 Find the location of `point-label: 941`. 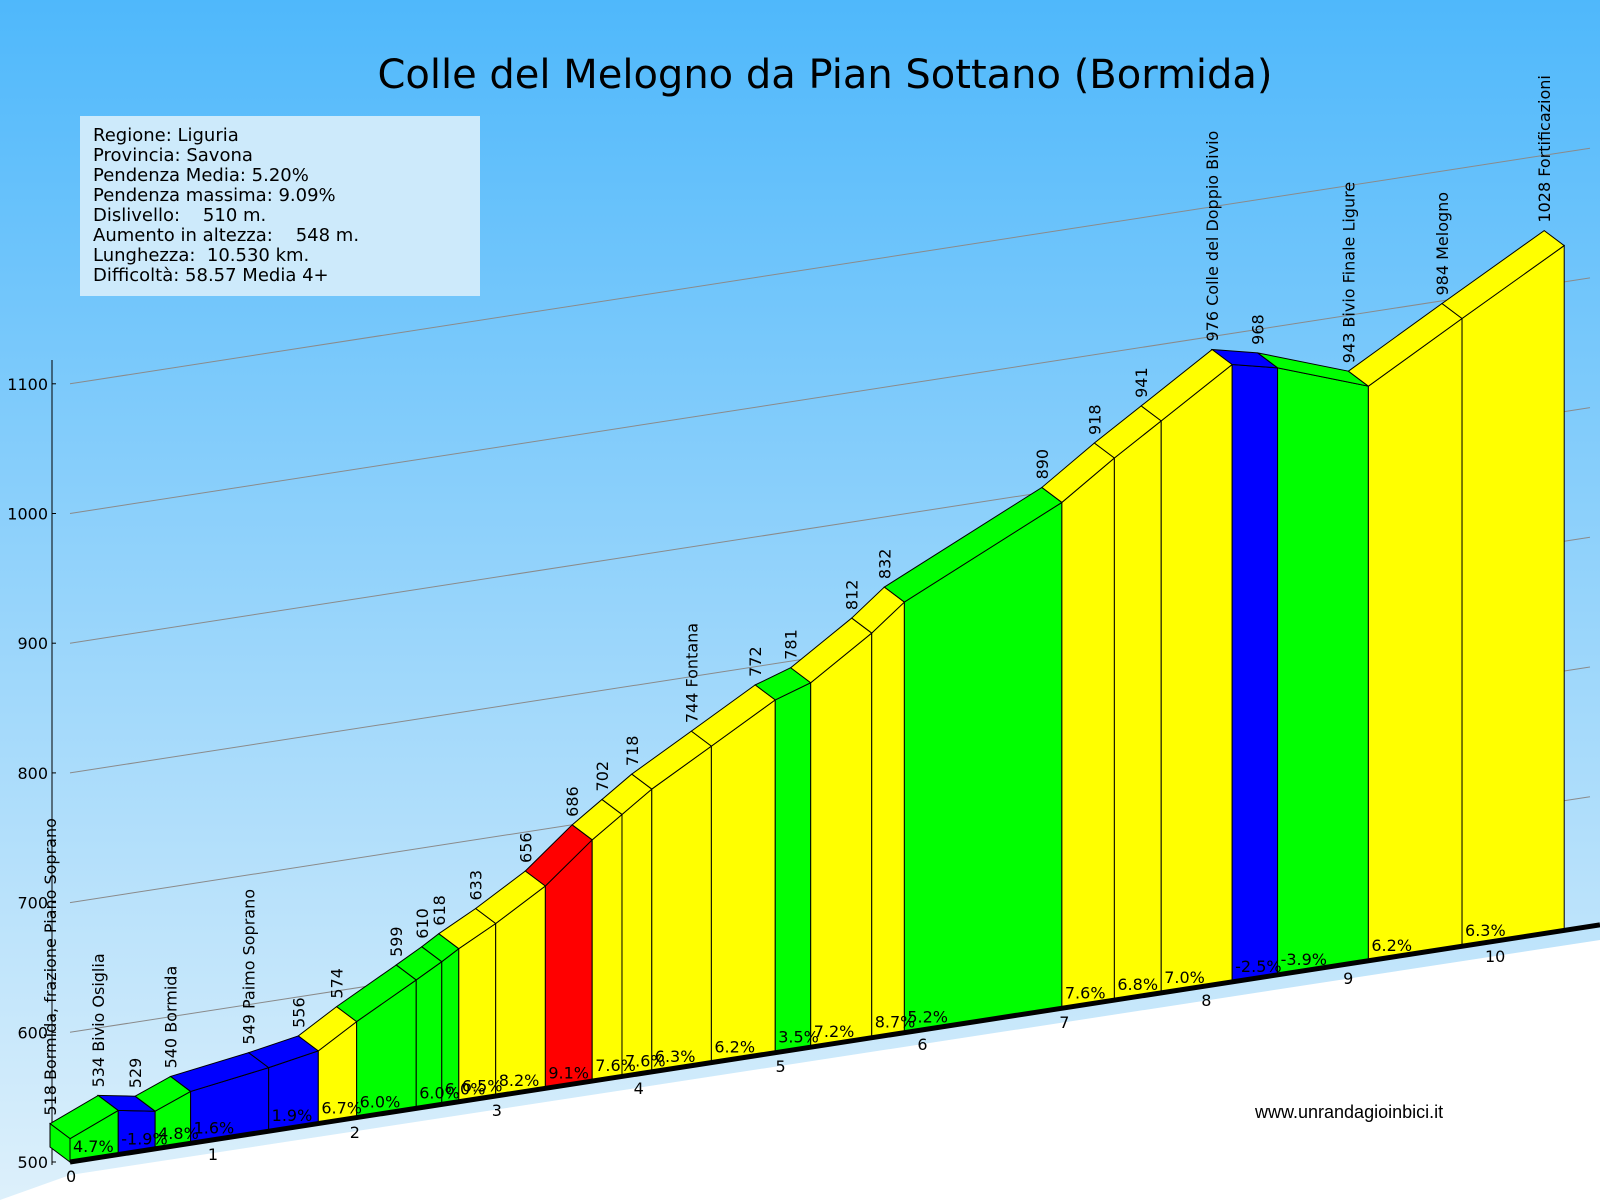

point-label: 941 is located at coordinates (1141, 382).